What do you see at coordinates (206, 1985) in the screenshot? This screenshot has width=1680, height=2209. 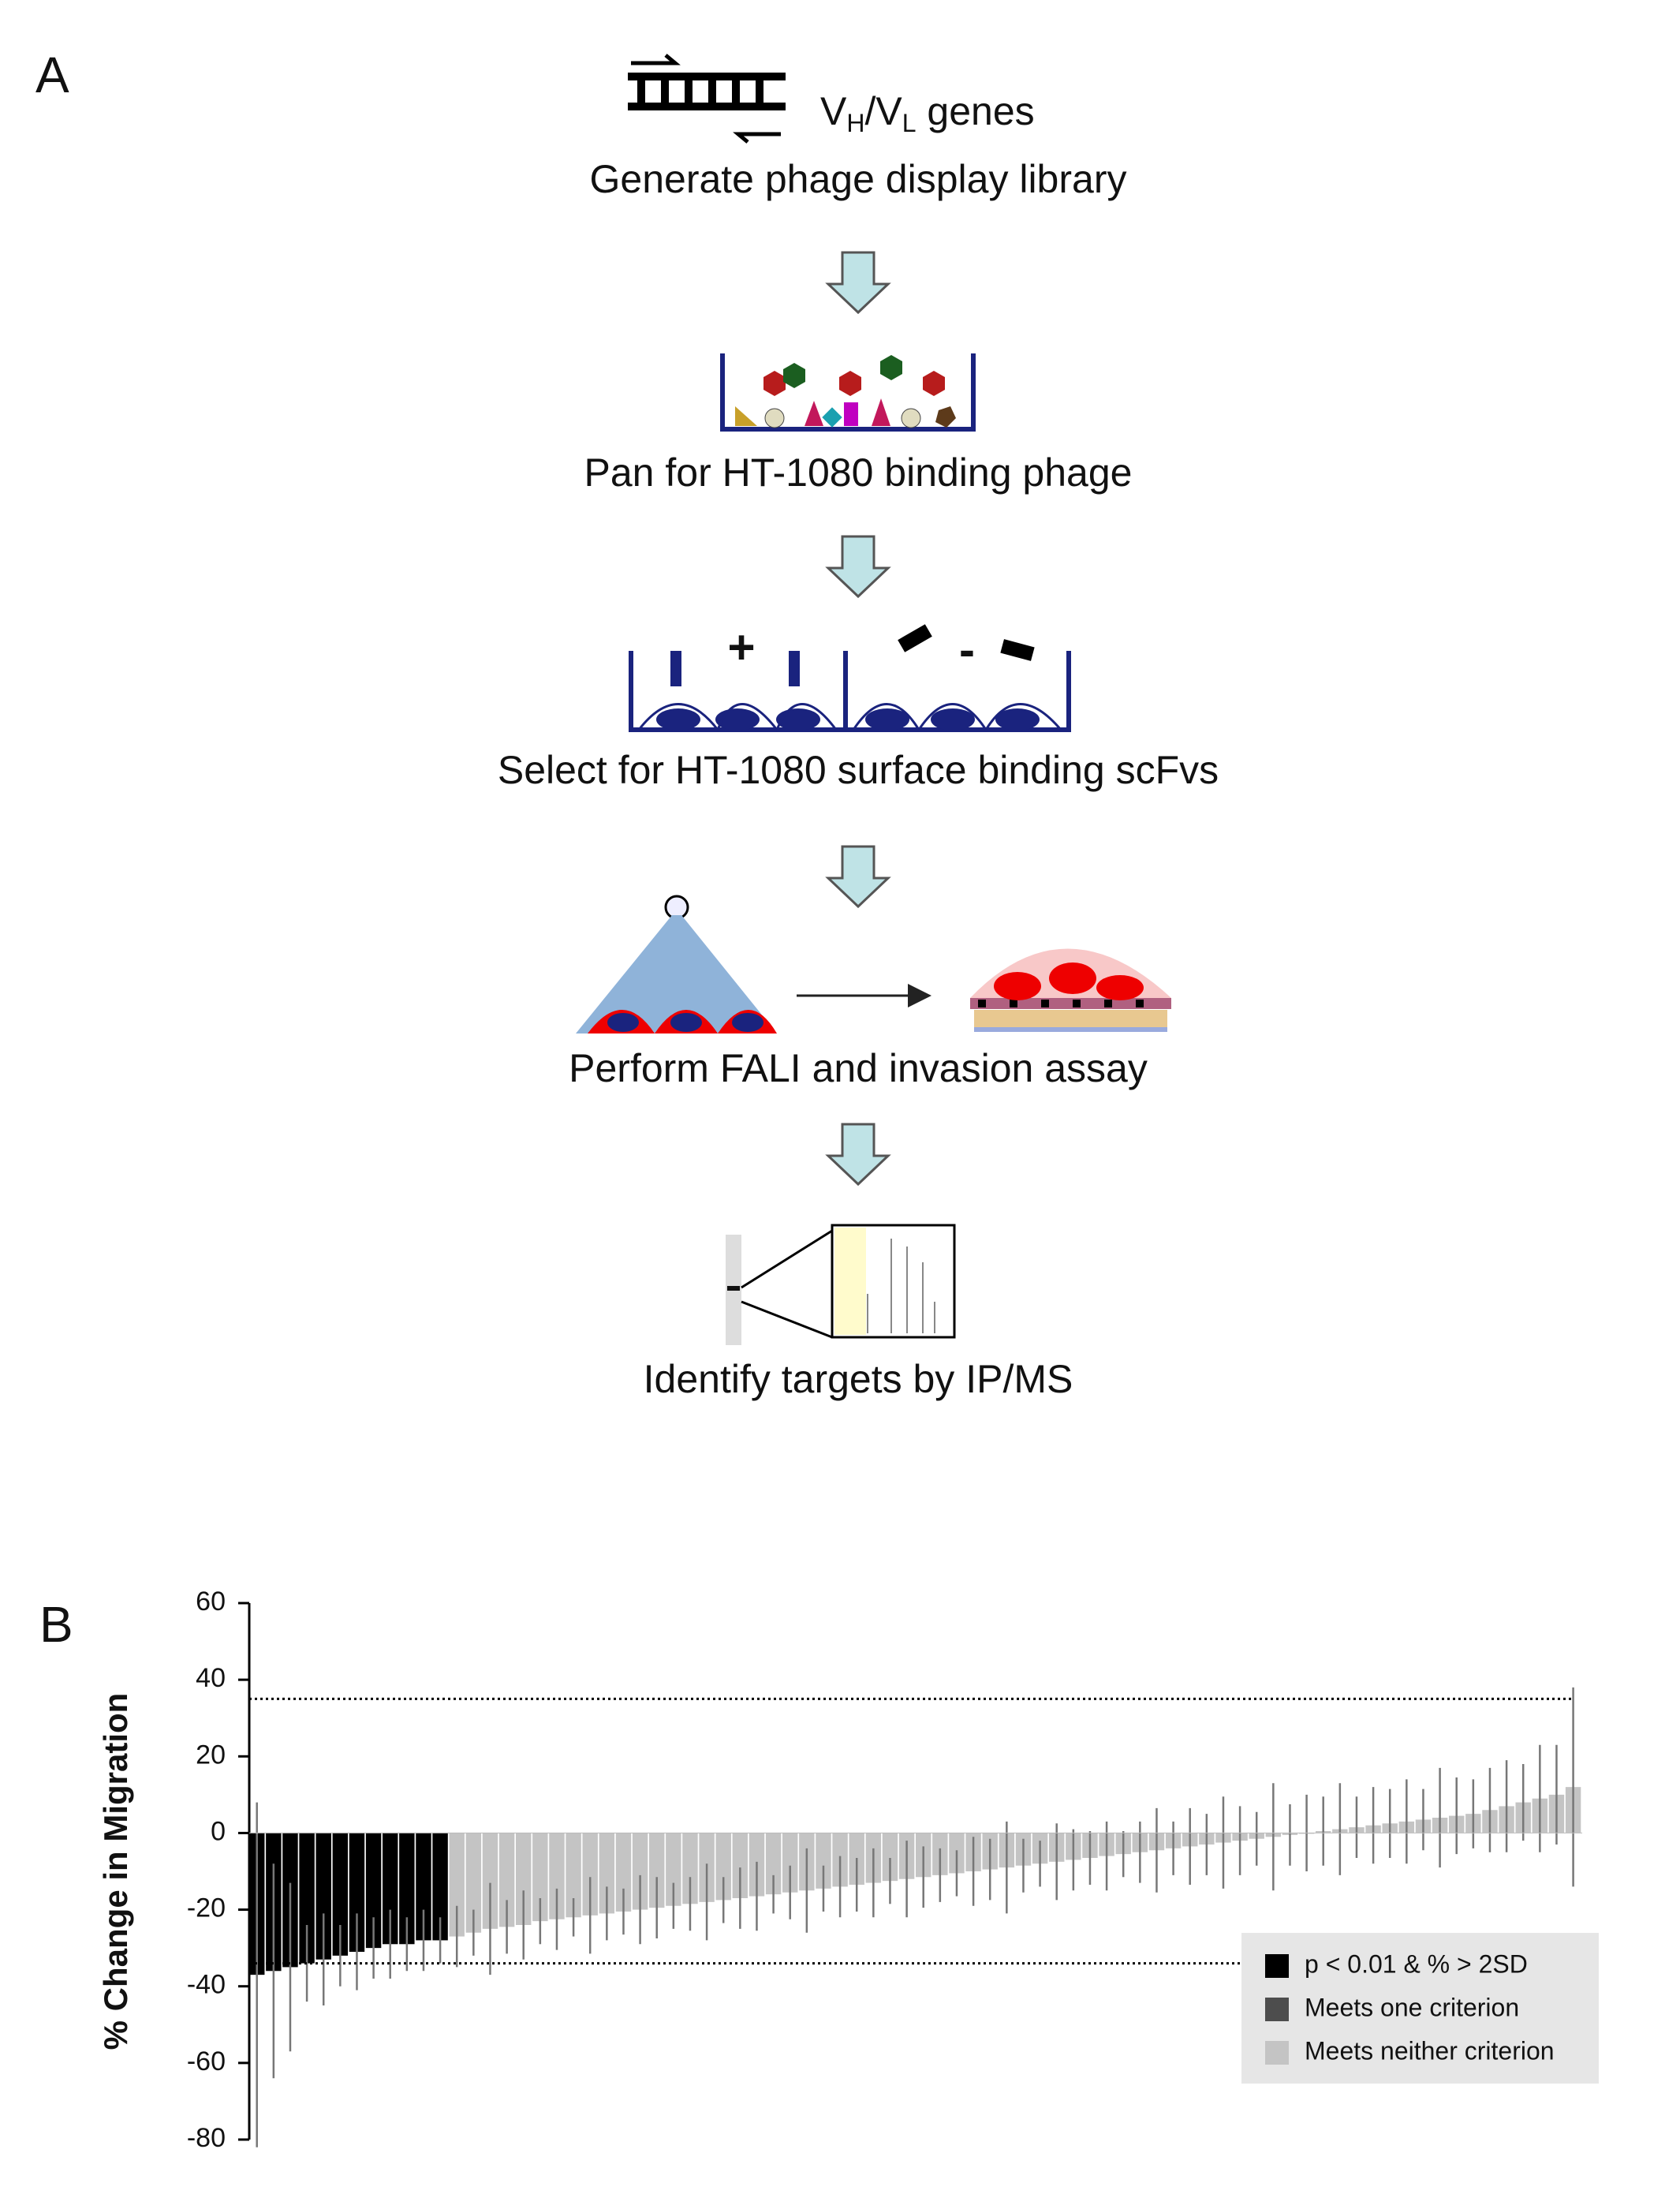 I see `y-tick-label: -40` at bounding box center [206, 1985].